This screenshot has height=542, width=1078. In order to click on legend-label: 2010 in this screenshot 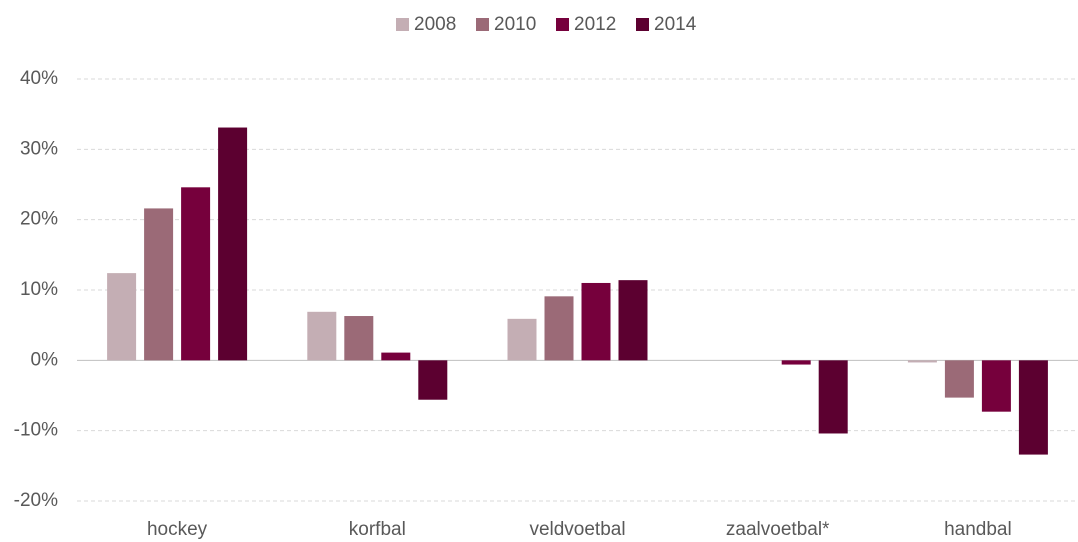, I will do `click(515, 24)`.